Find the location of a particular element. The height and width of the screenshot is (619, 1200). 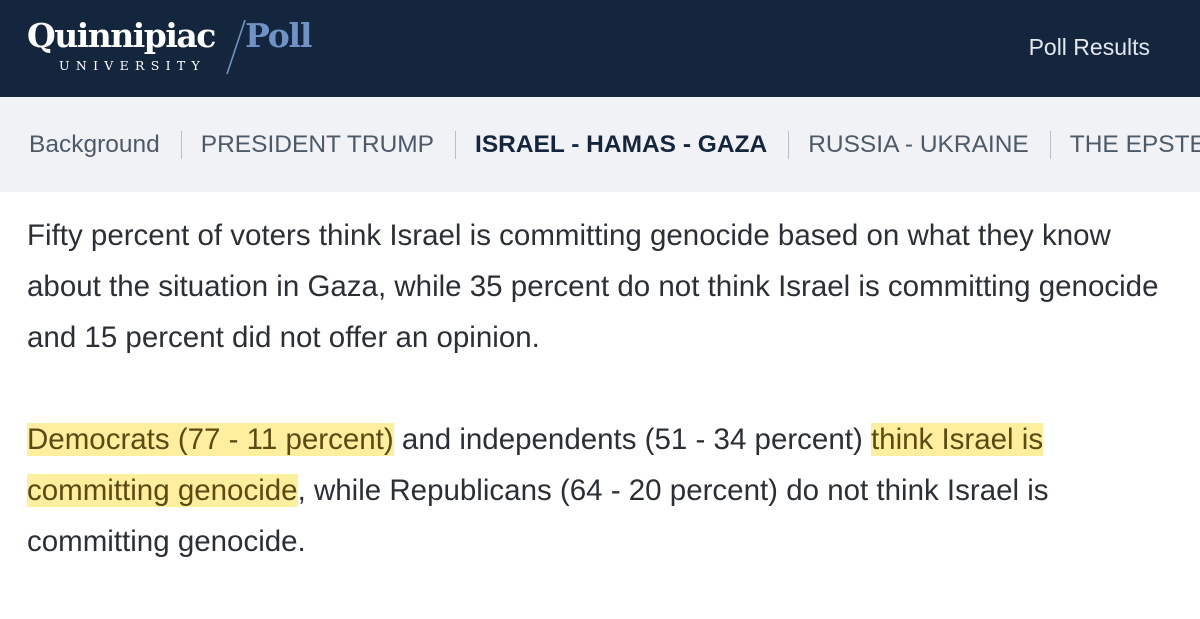

poll-results-link: Poll Results is located at coordinates (1089, 47).